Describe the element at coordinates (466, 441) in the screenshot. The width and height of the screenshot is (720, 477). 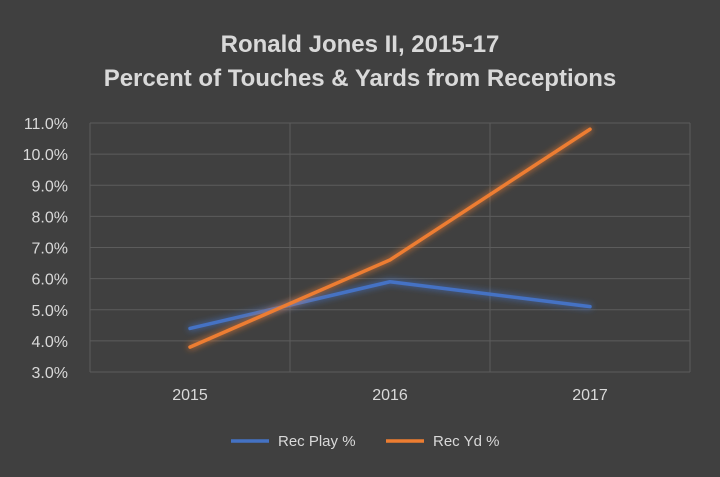
I see `legend-label-2: Rec Yd %` at that location.